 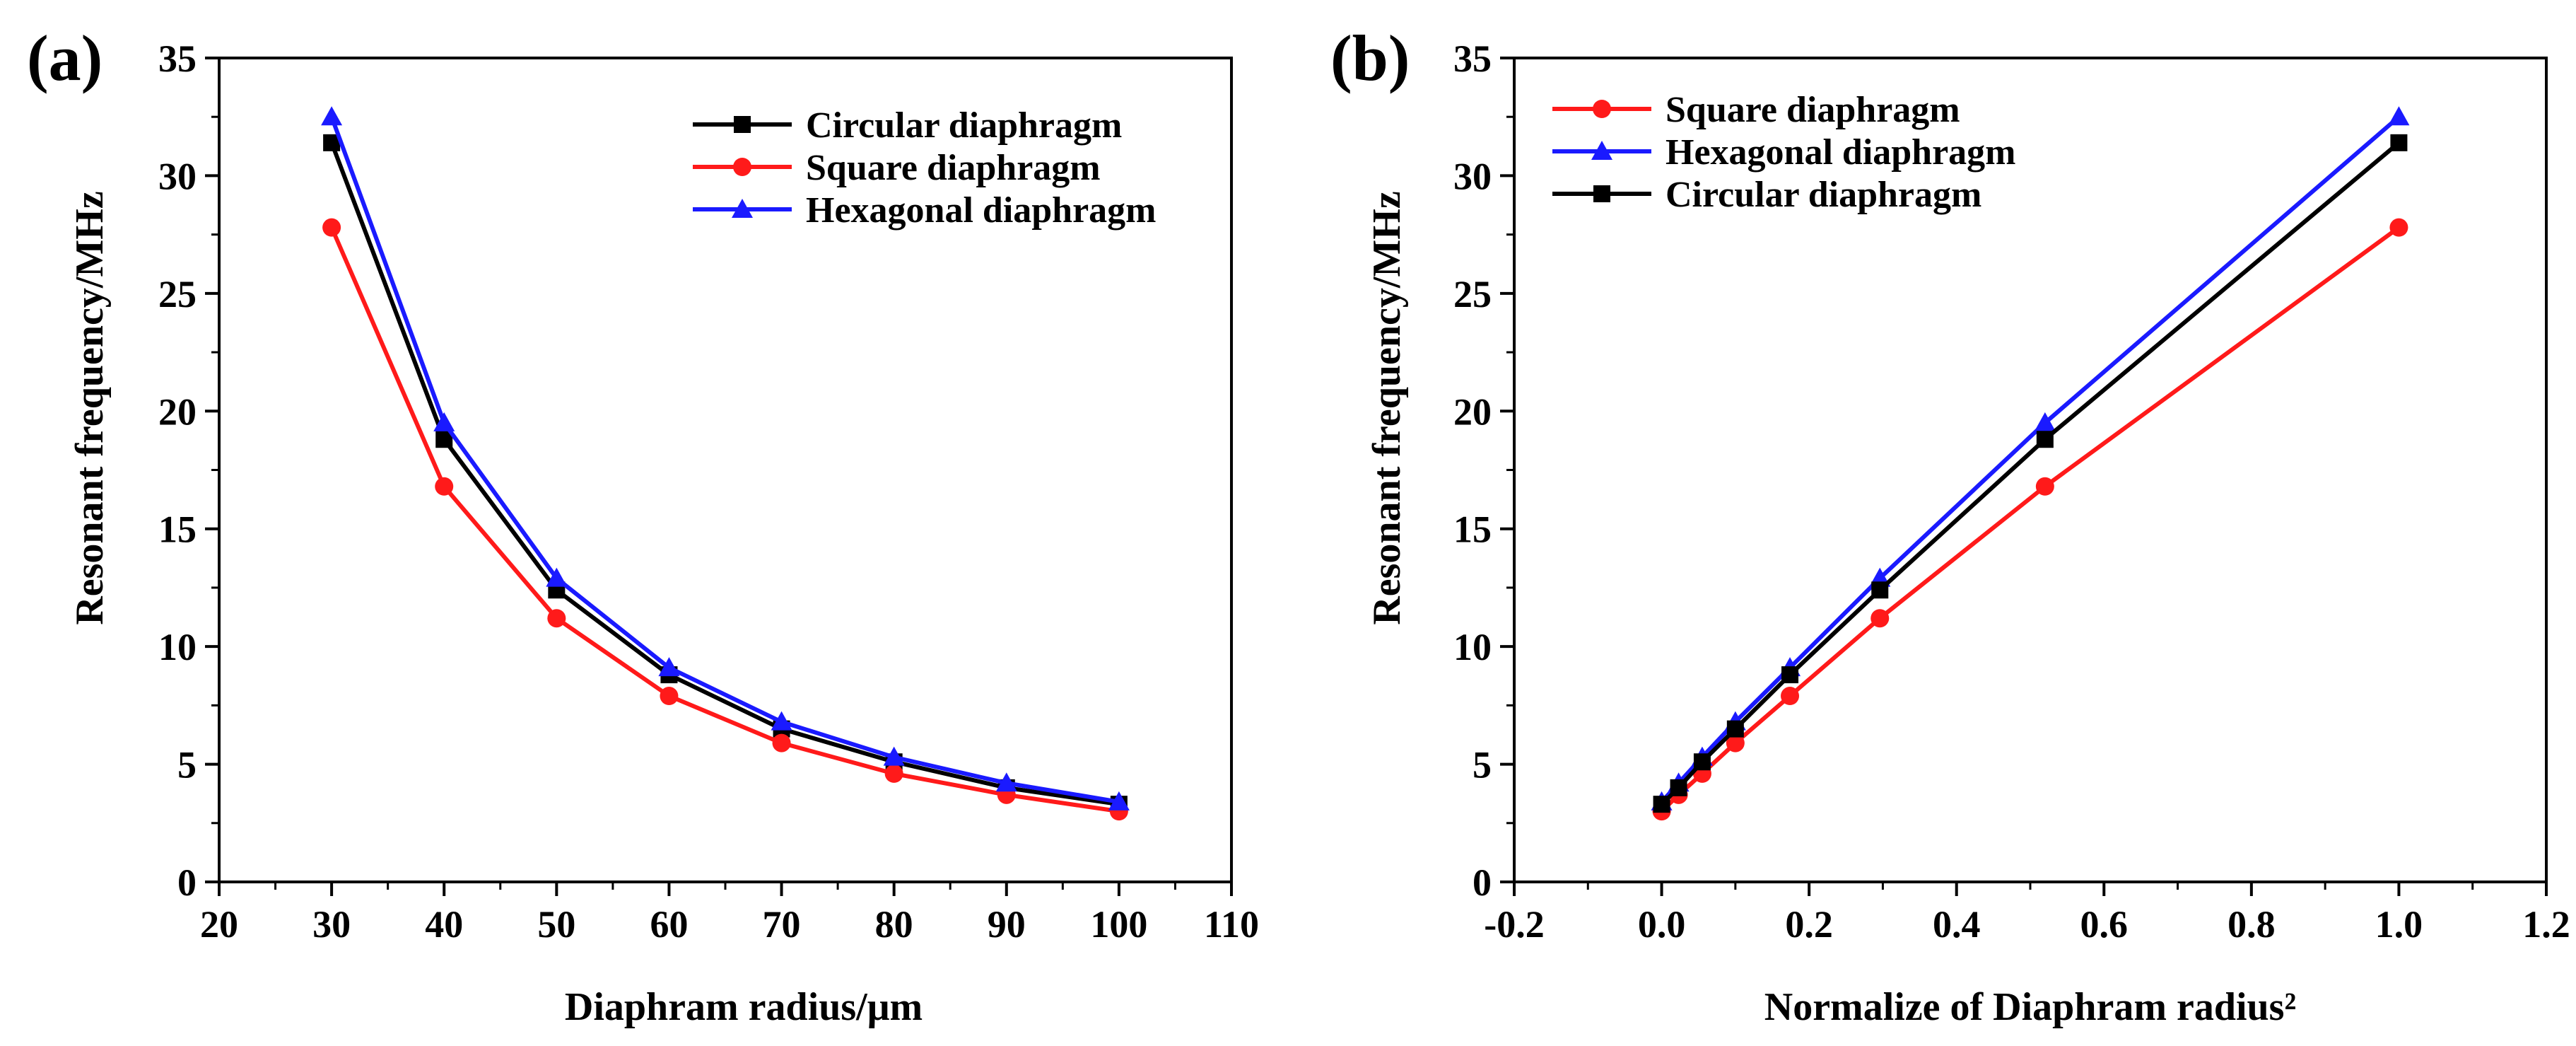 I want to click on x-tick-label: 1.0, so click(x=2399, y=924).